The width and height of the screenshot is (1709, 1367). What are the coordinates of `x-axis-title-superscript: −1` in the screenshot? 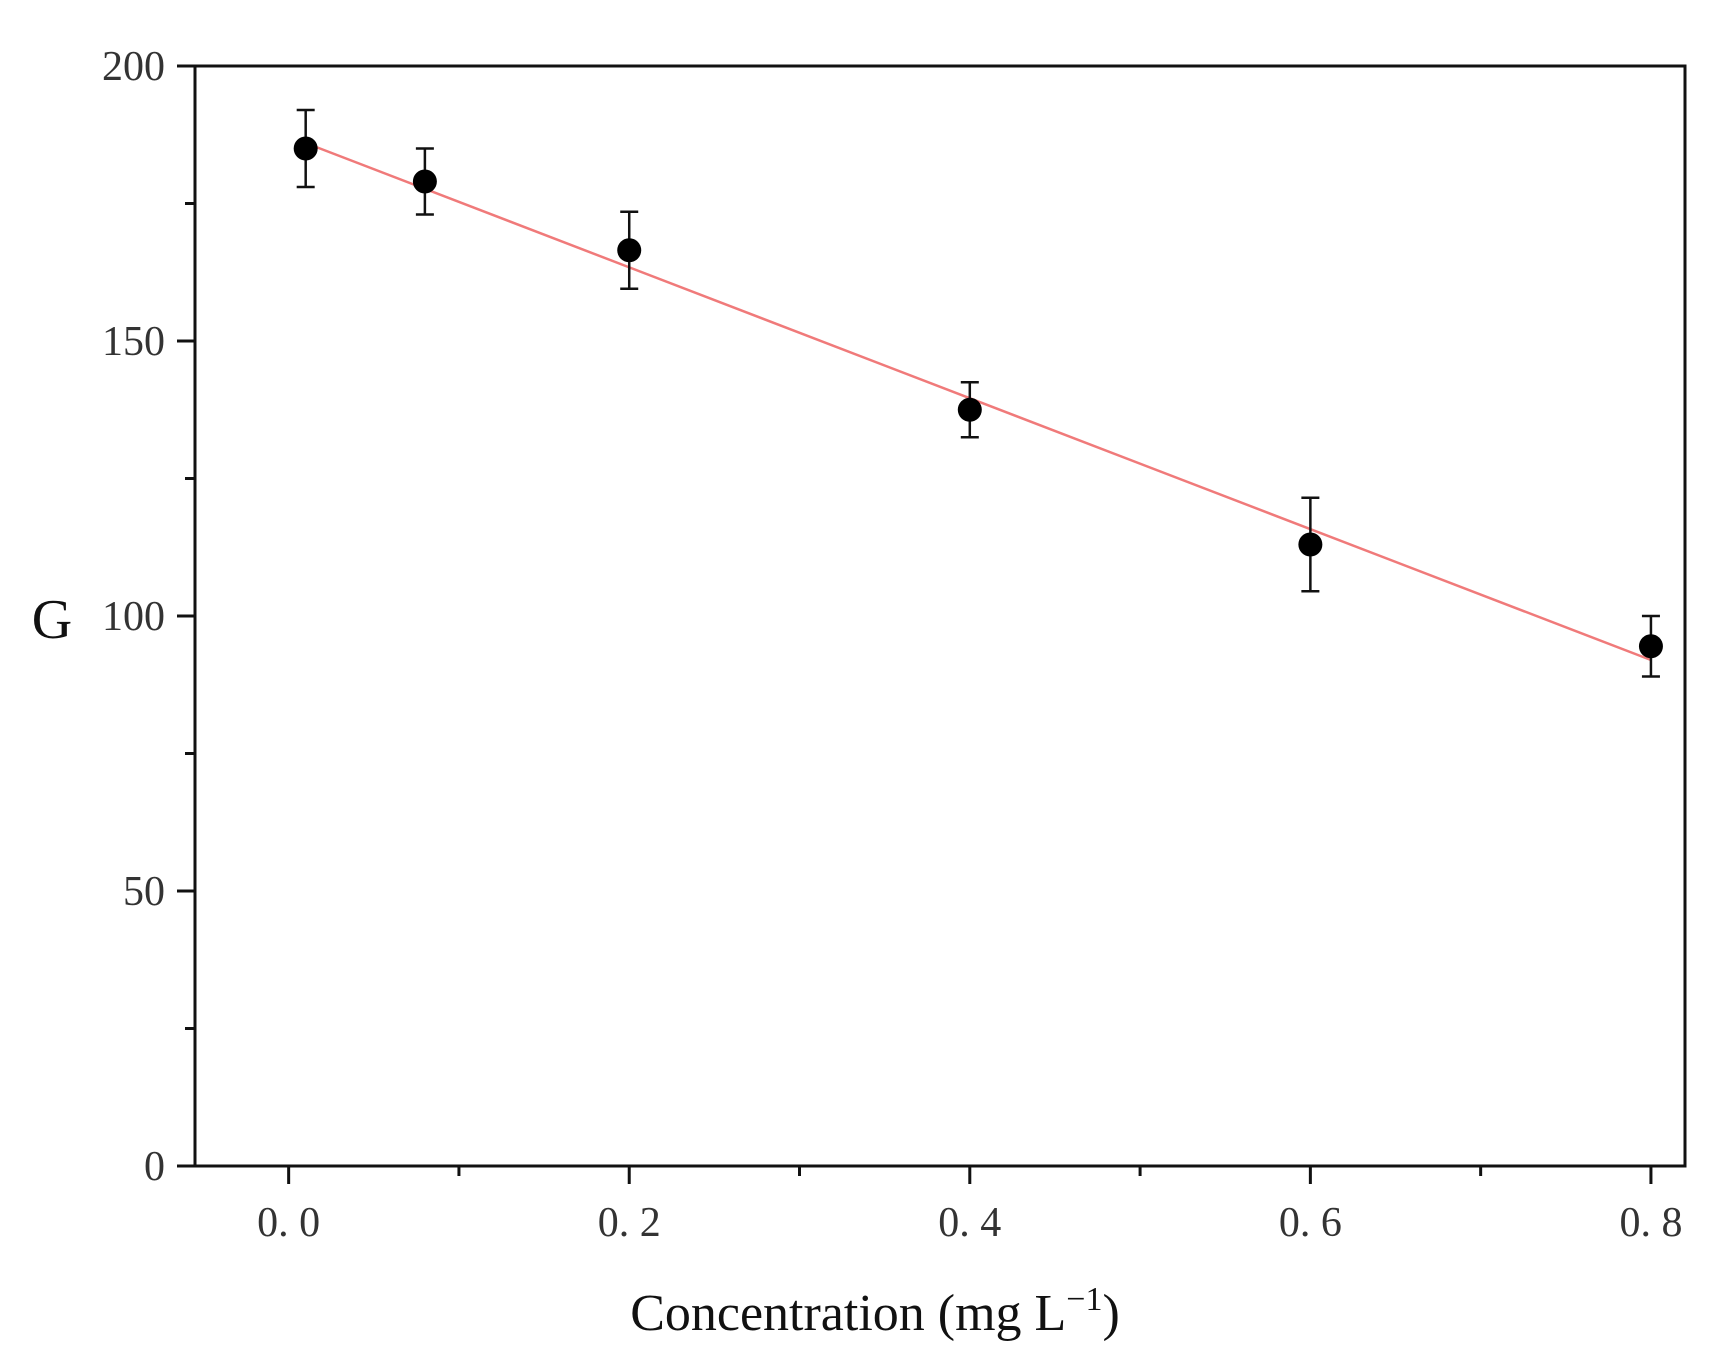 It's located at (1084, 1299).